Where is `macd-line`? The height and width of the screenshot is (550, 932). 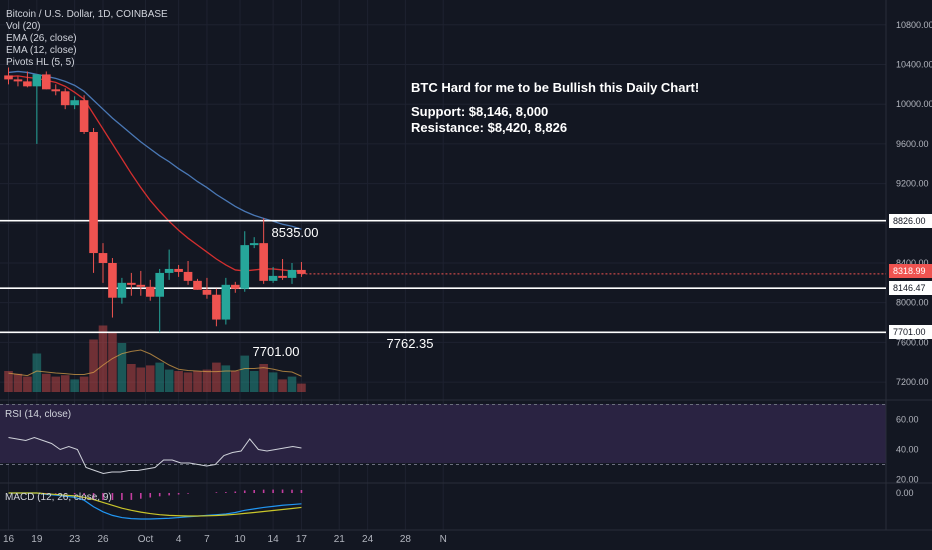 macd-line is located at coordinates (155, 506).